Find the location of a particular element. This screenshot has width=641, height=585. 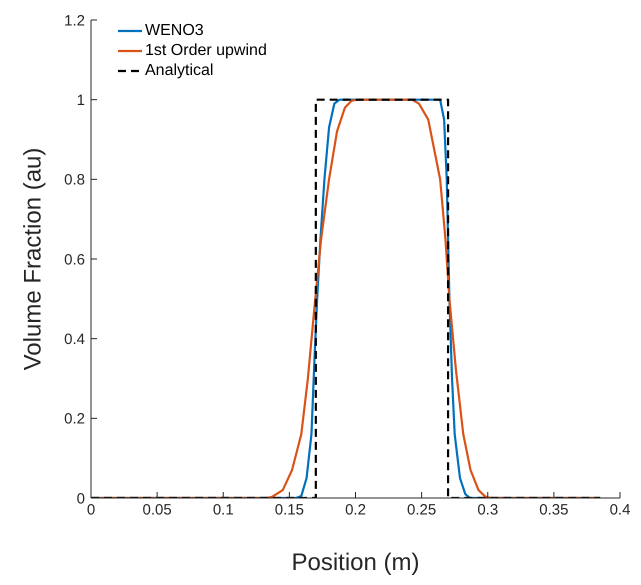

y-tick-label: 0.8 is located at coordinates (74, 180).